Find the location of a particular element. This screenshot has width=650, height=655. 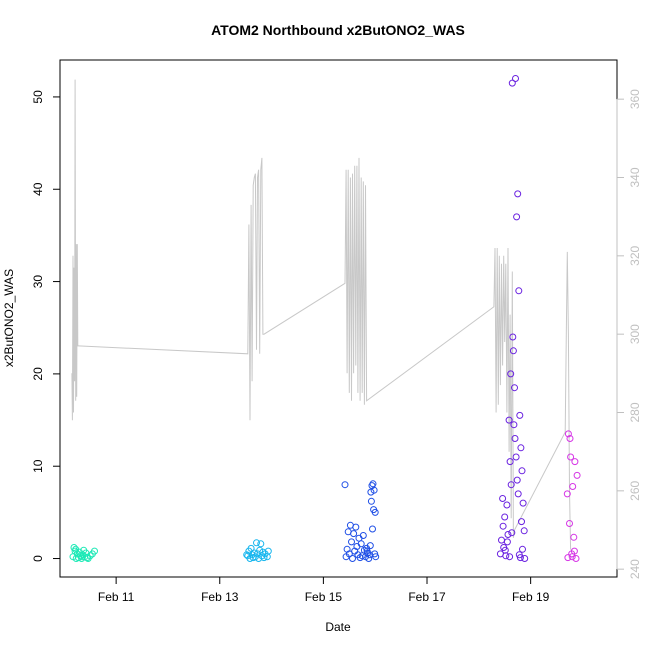

y-axis-label: x2ButONO2_WAS is located at coordinates (9, 318).